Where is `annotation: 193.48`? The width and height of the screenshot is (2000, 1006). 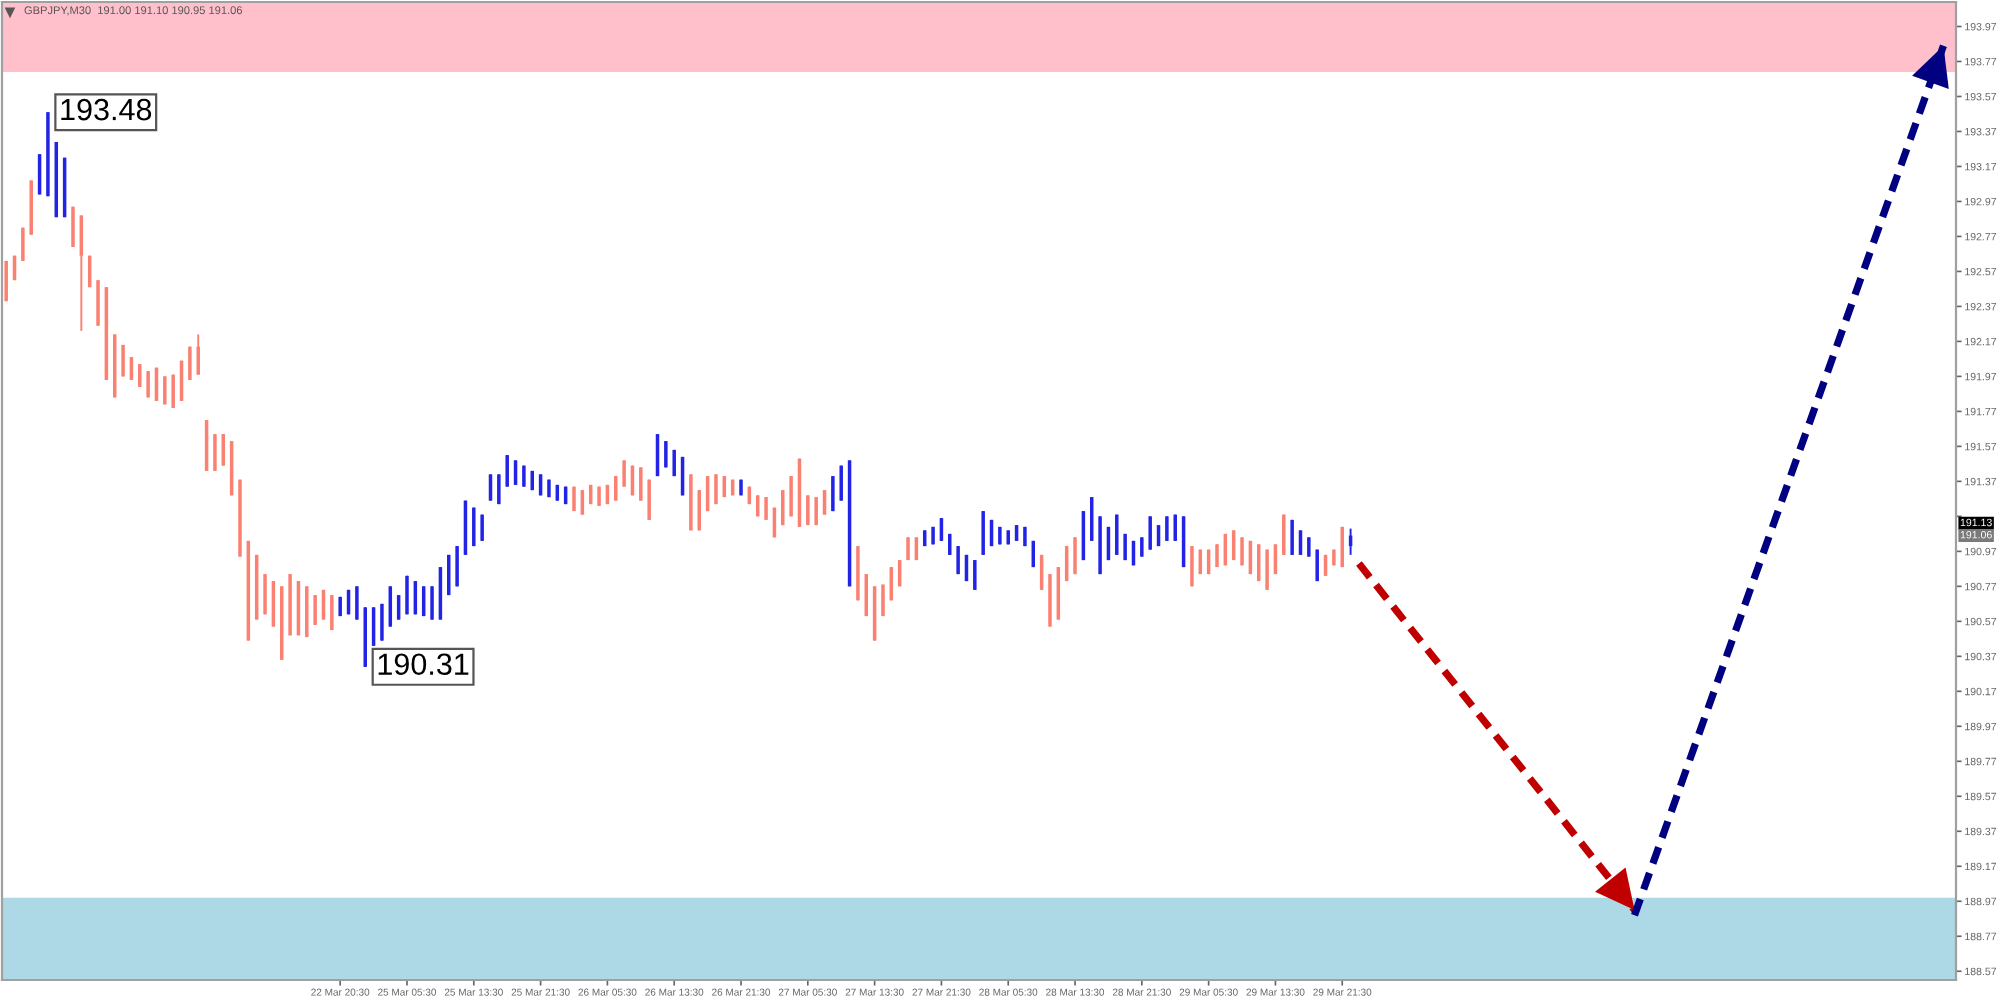
annotation: 193.48 is located at coordinates (106, 109).